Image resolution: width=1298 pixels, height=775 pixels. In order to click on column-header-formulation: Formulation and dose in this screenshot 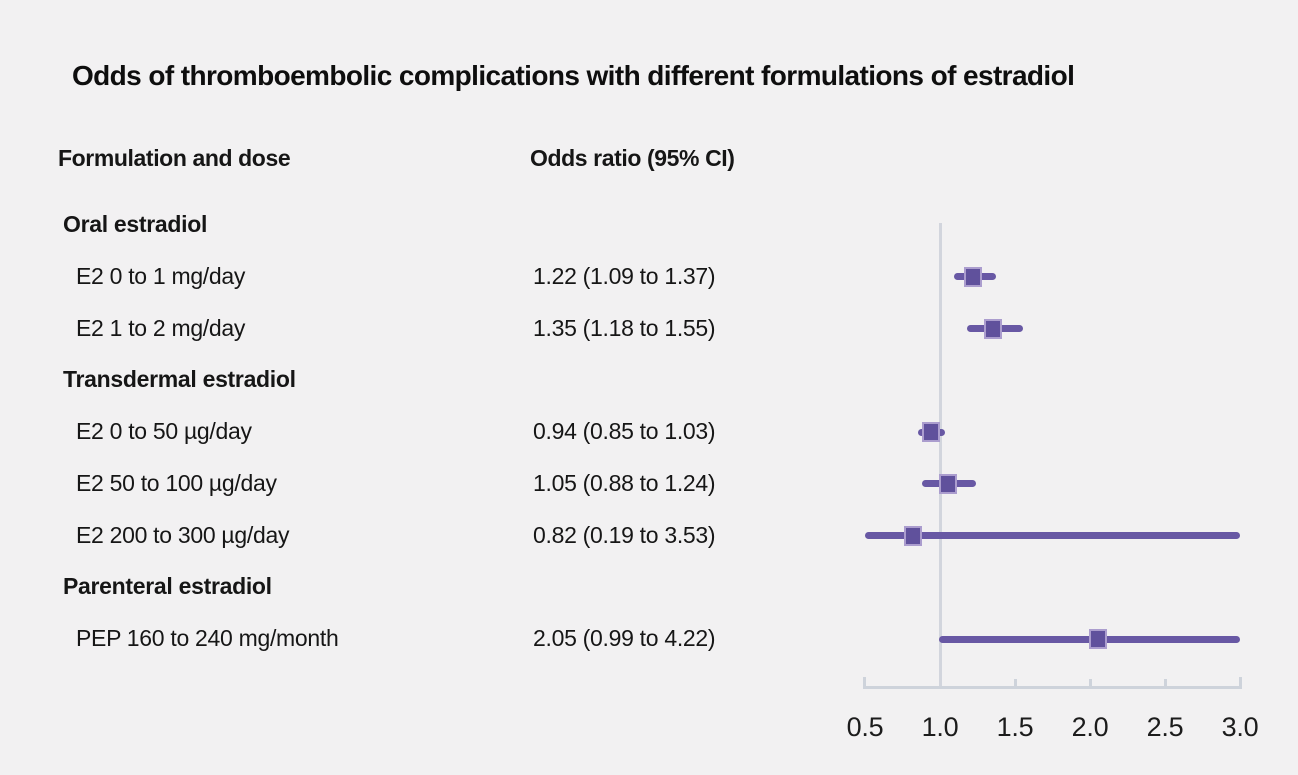, I will do `click(174, 158)`.